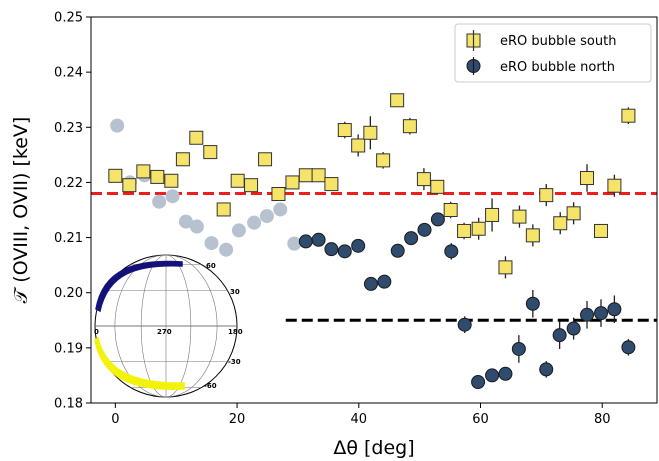  What do you see at coordinates (68, 18) in the screenshot?
I see `y-tick-label: 0.25` at bounding box center [68, 18].